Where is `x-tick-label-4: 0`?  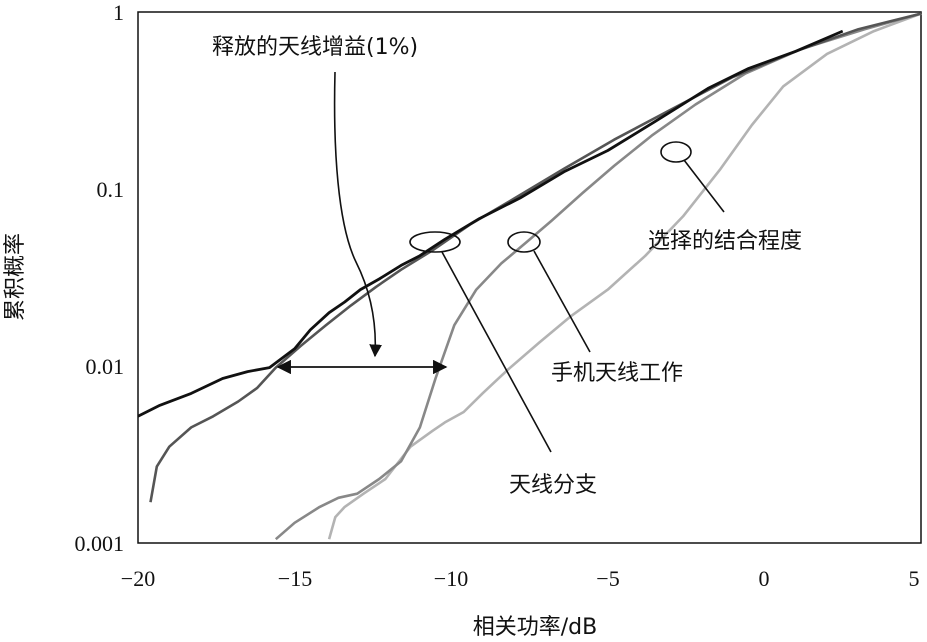 x-tick-label-4: 0 is located at coordinates (764, 578).